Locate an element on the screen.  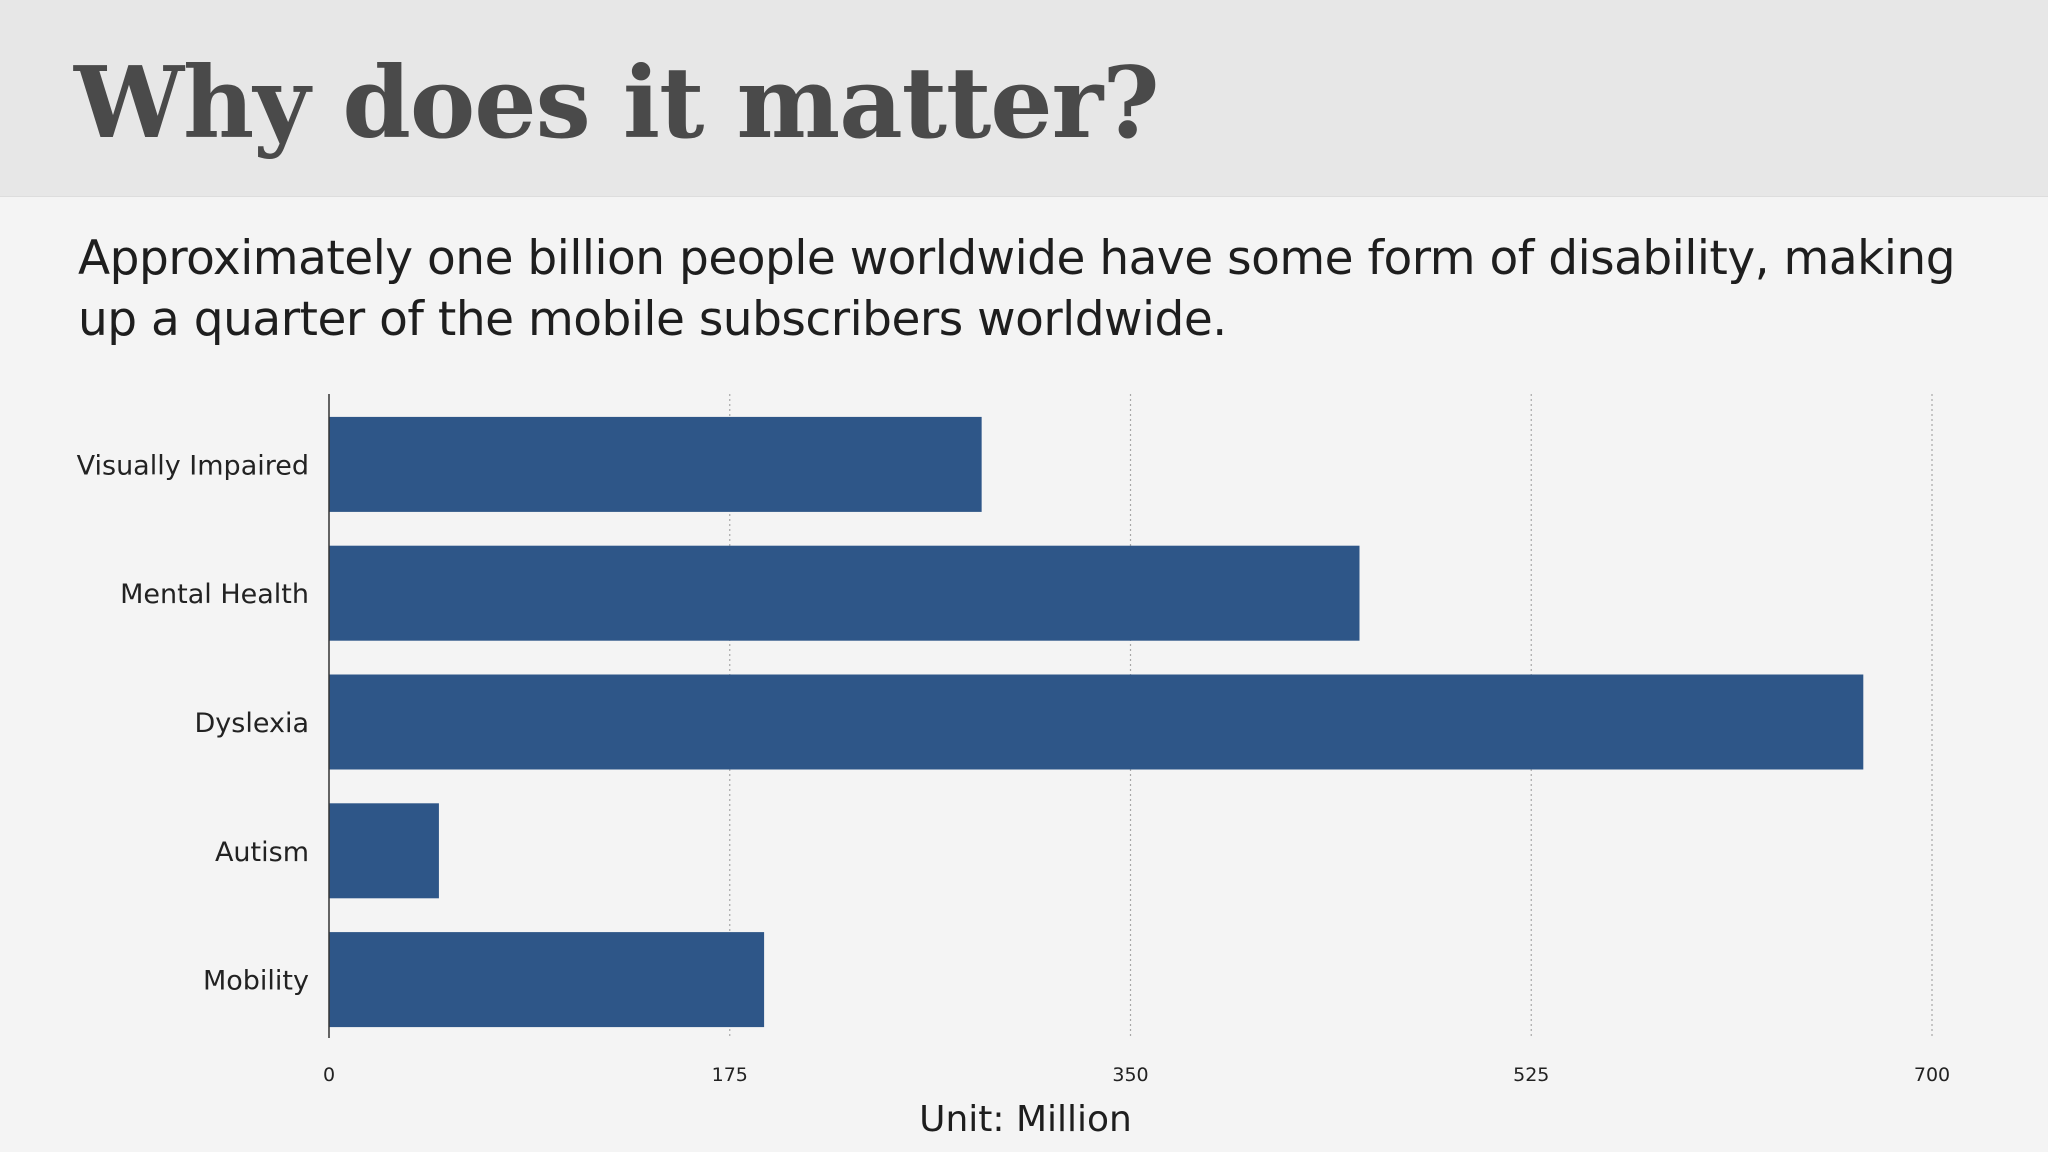
y-tick-label: Mental Health is located at coordinates (214, 594).